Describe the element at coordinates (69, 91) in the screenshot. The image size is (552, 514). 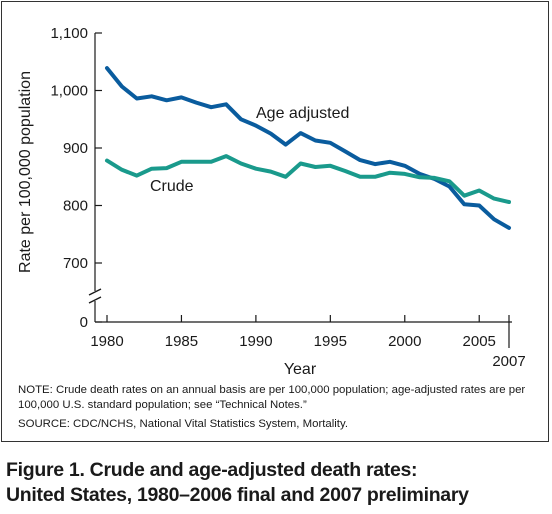
I see `y-tick-label: 1,000` at that location.